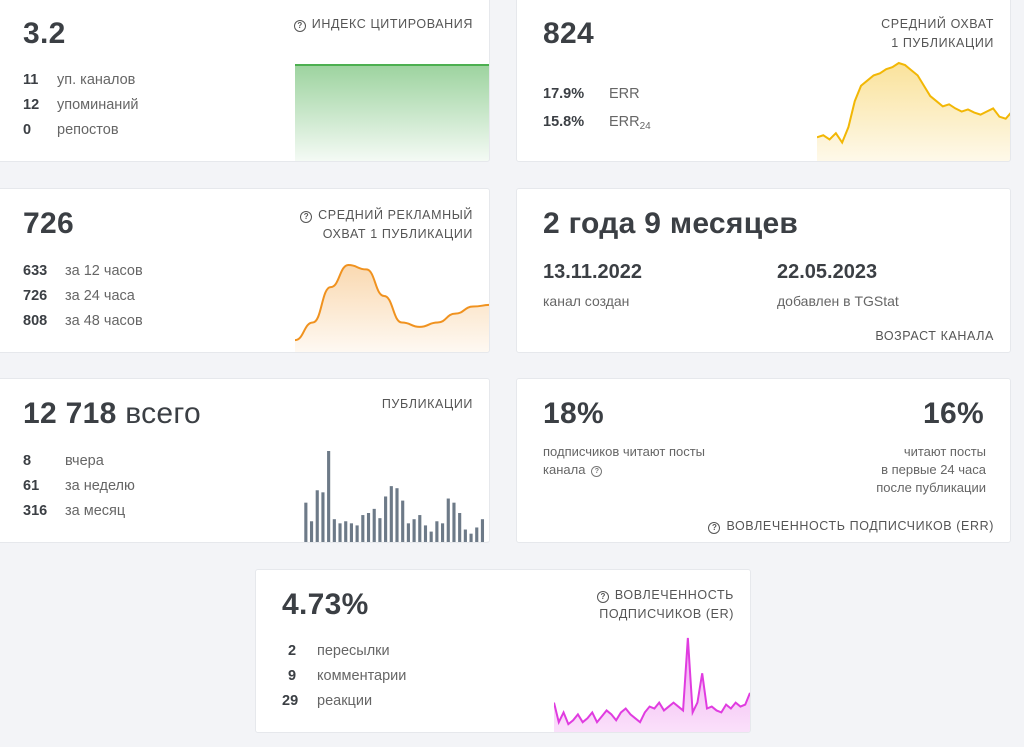 This screenshot has height=747, width=1024. I want to click on err-left-desc: подписчиков читают посты канала?, so click(624, 460).